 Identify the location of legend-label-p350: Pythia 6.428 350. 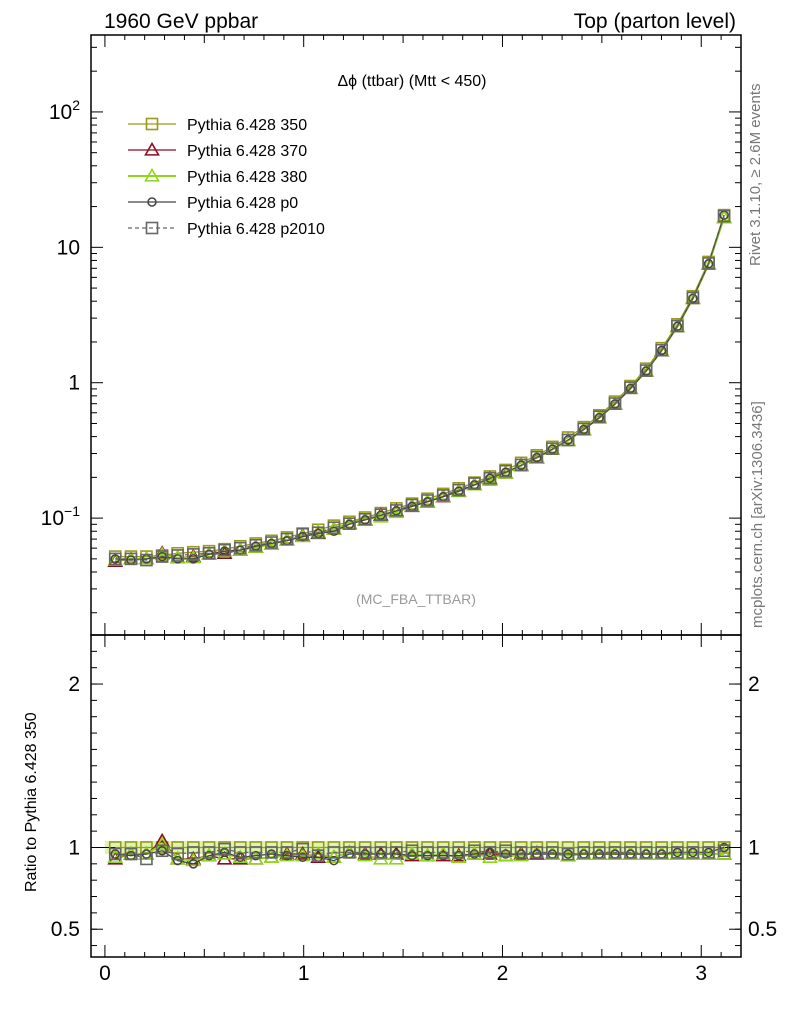
(247, 125).